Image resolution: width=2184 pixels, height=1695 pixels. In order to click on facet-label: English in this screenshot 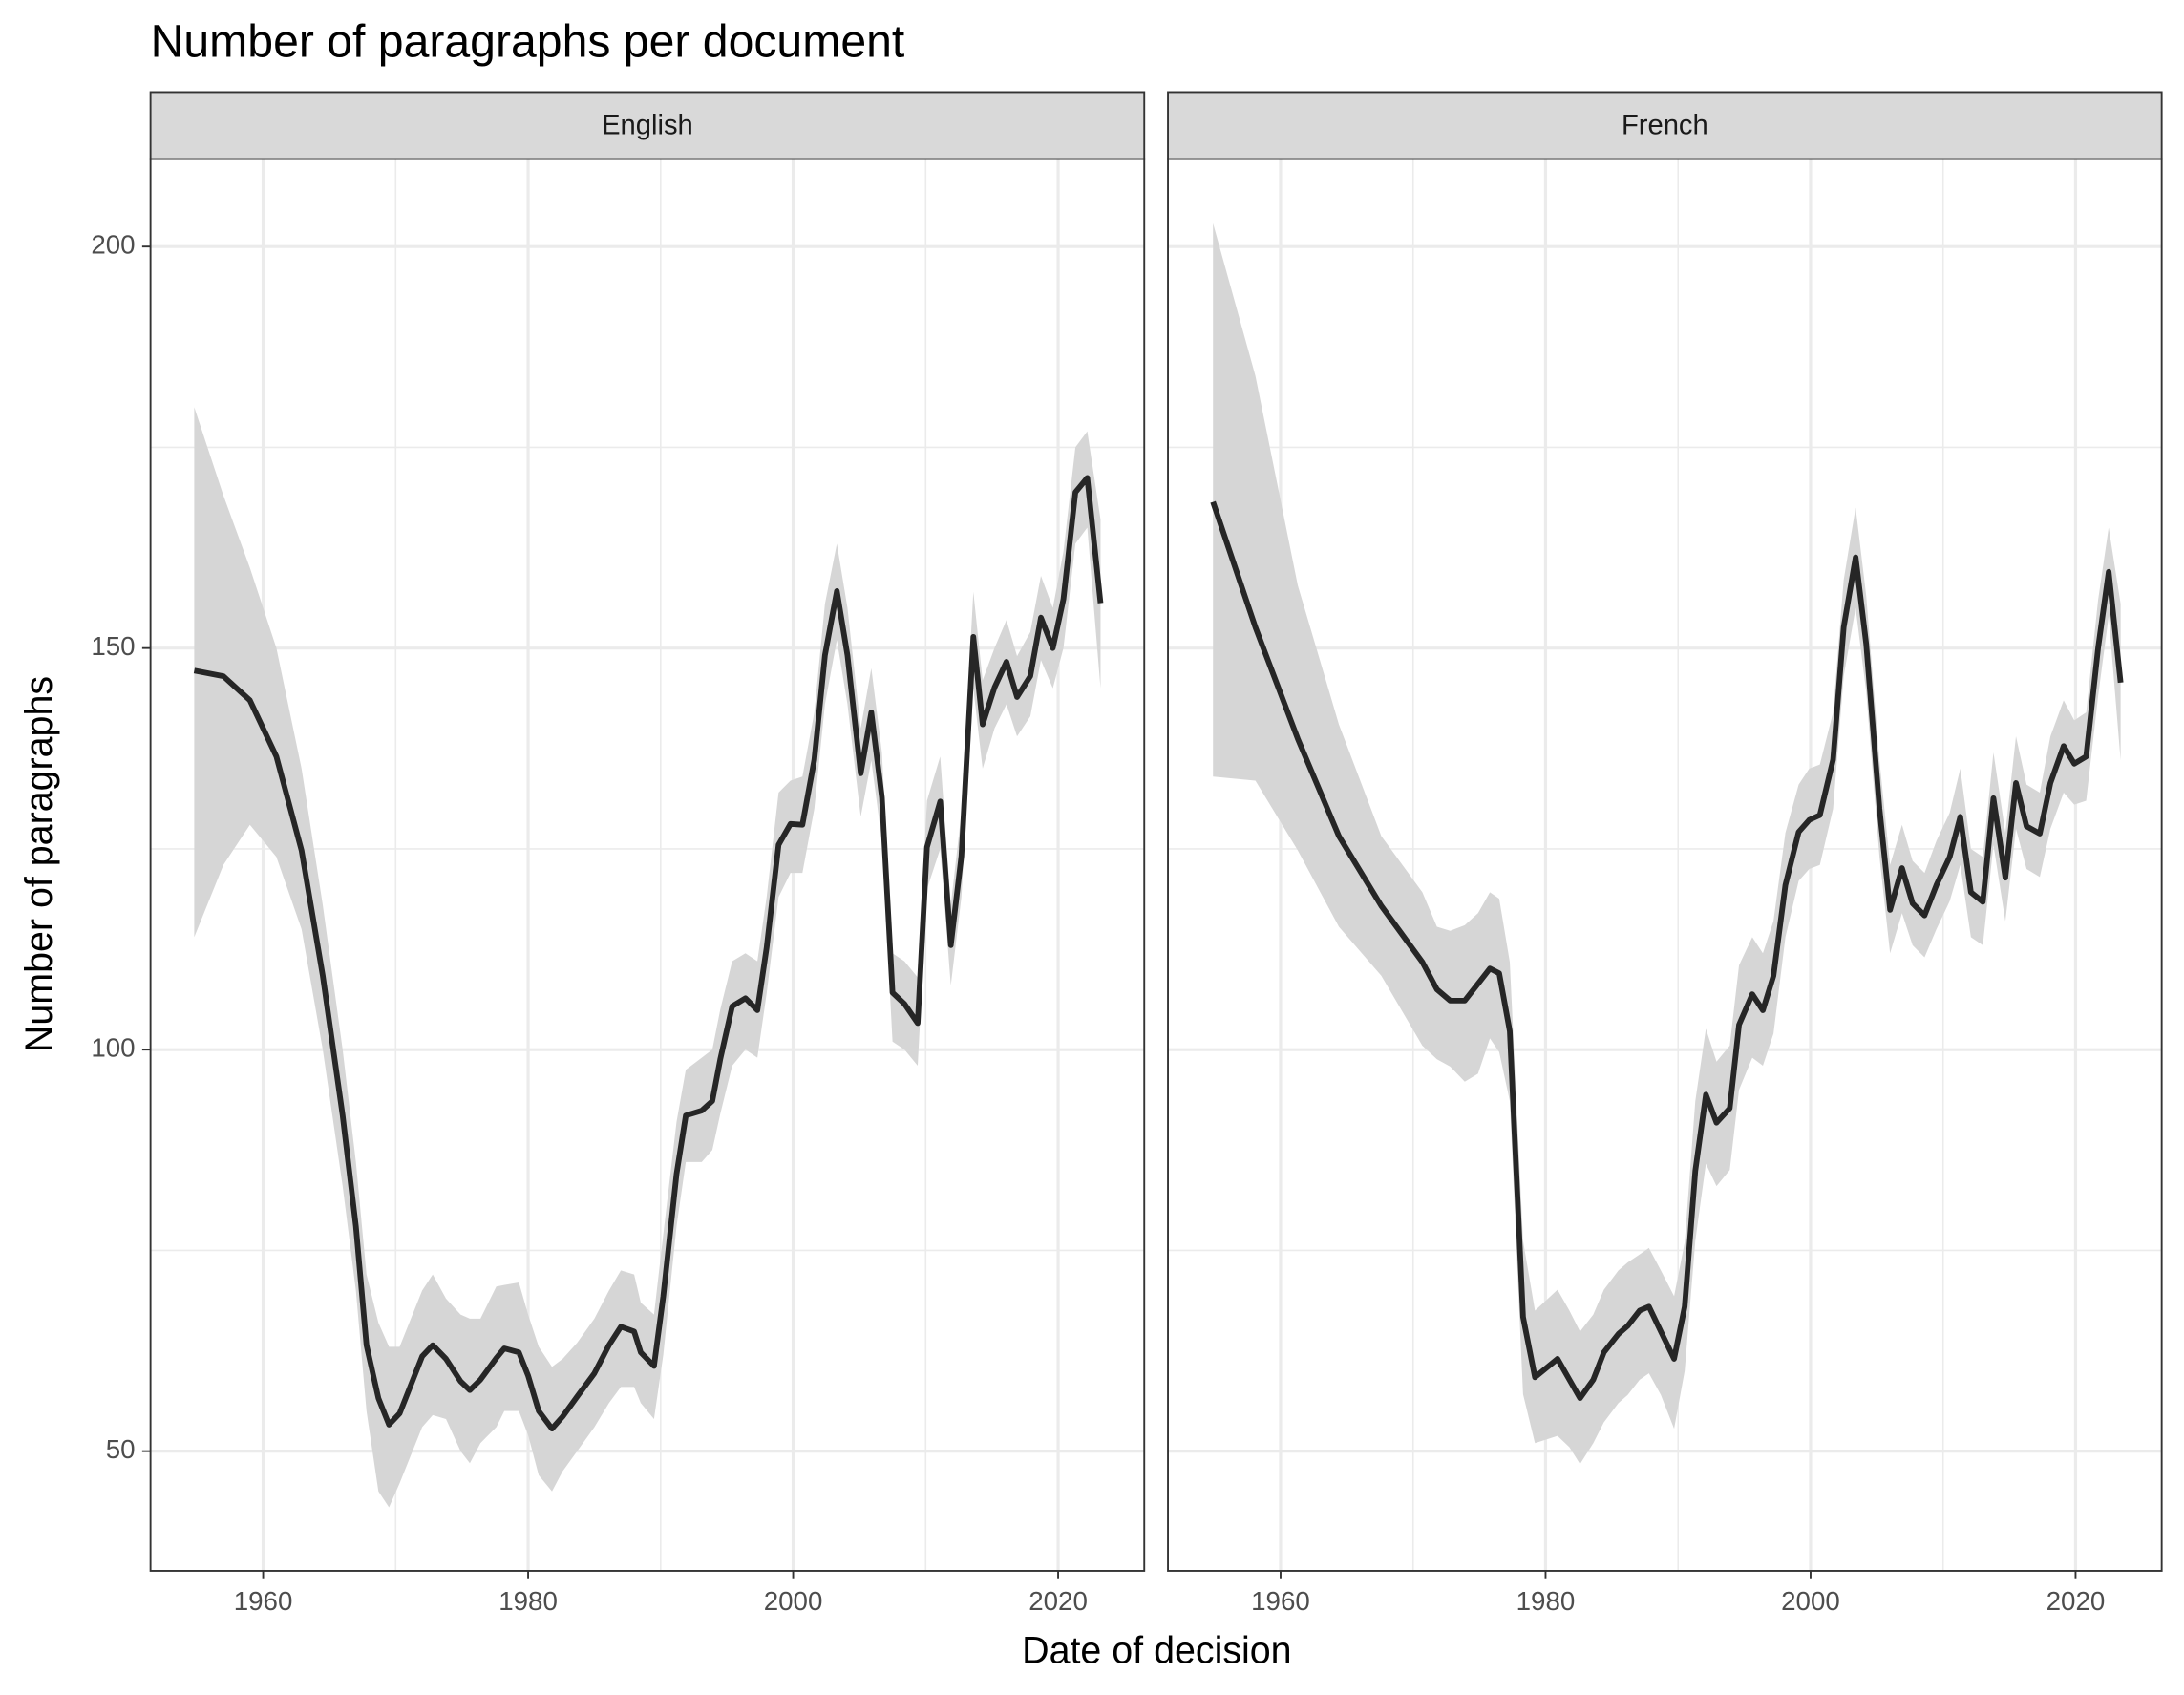, I will do `click(647, 126)`.